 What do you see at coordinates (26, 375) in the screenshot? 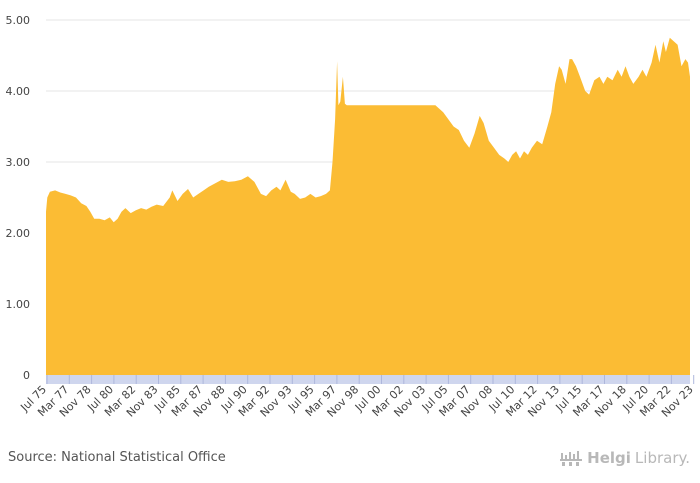
I see `y-tick-label: 0` at bounding box center [26, 375].